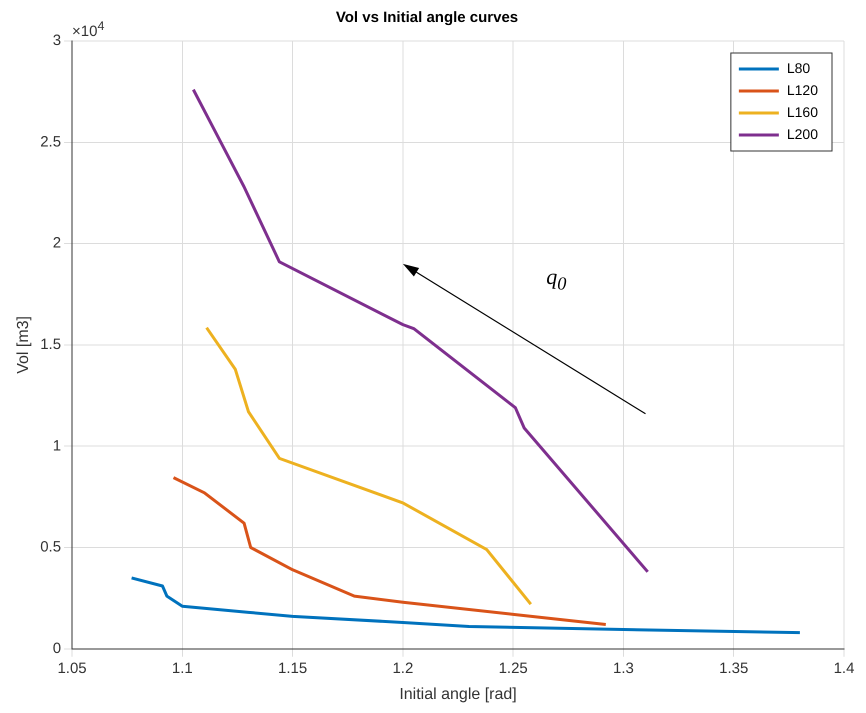  What do you see at coordinates (513, 668) in the screenshot?
I see `x-tick-label: 1.25` at bounding box center [513, 668].